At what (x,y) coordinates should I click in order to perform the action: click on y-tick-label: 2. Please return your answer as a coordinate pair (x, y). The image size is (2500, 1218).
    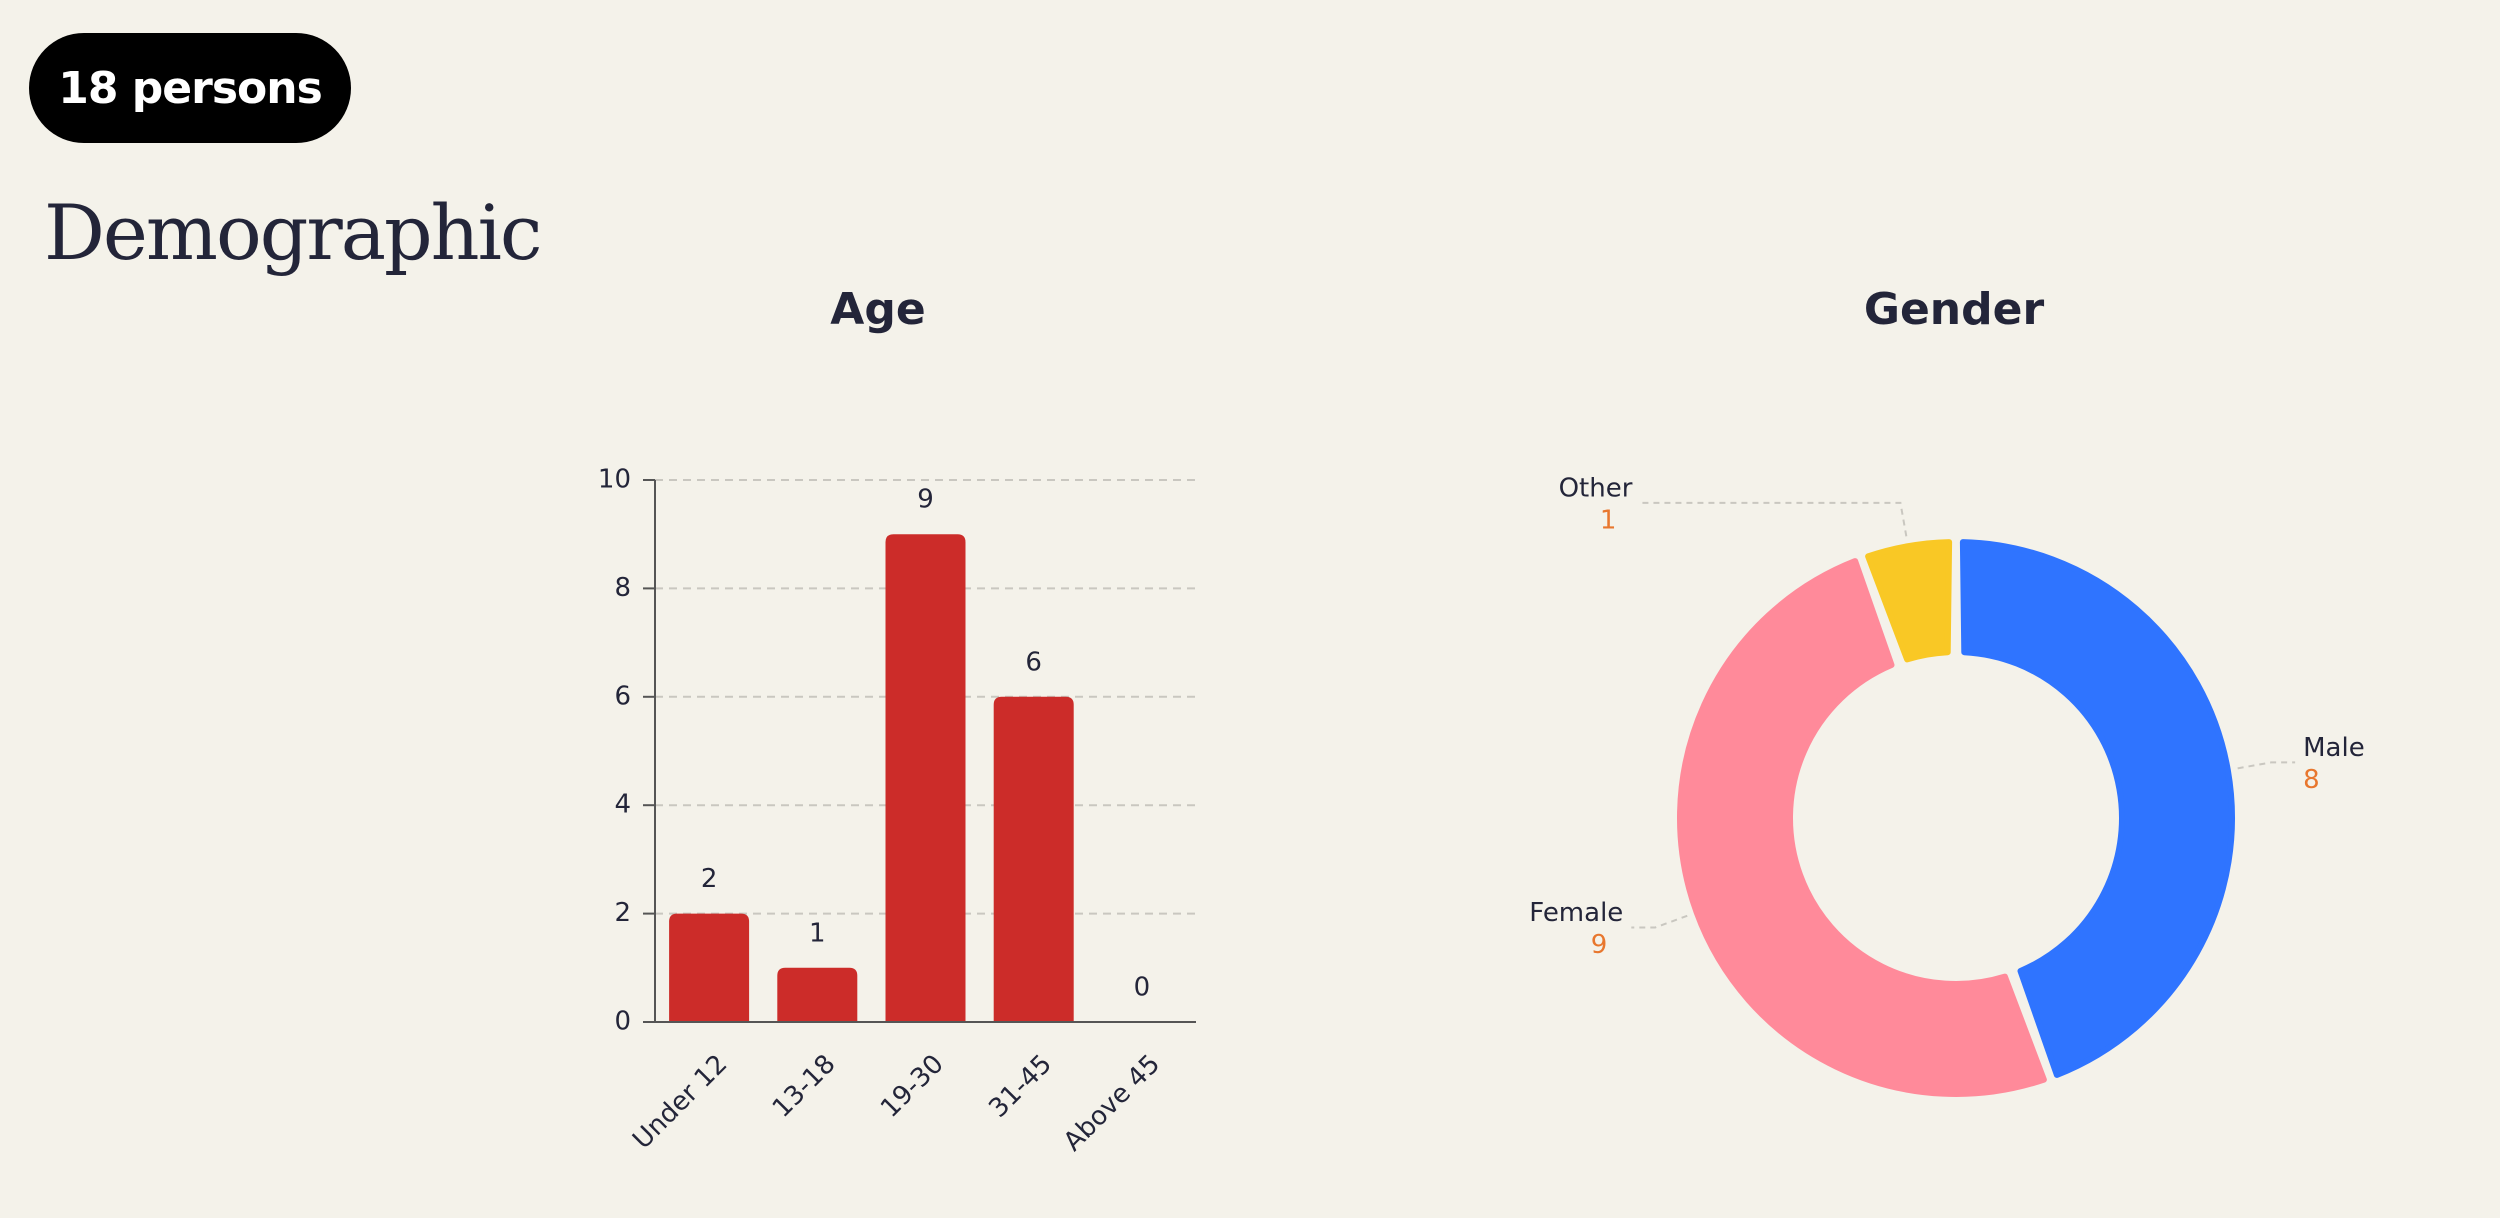
    Looking at the image, I should click on (622, 913).